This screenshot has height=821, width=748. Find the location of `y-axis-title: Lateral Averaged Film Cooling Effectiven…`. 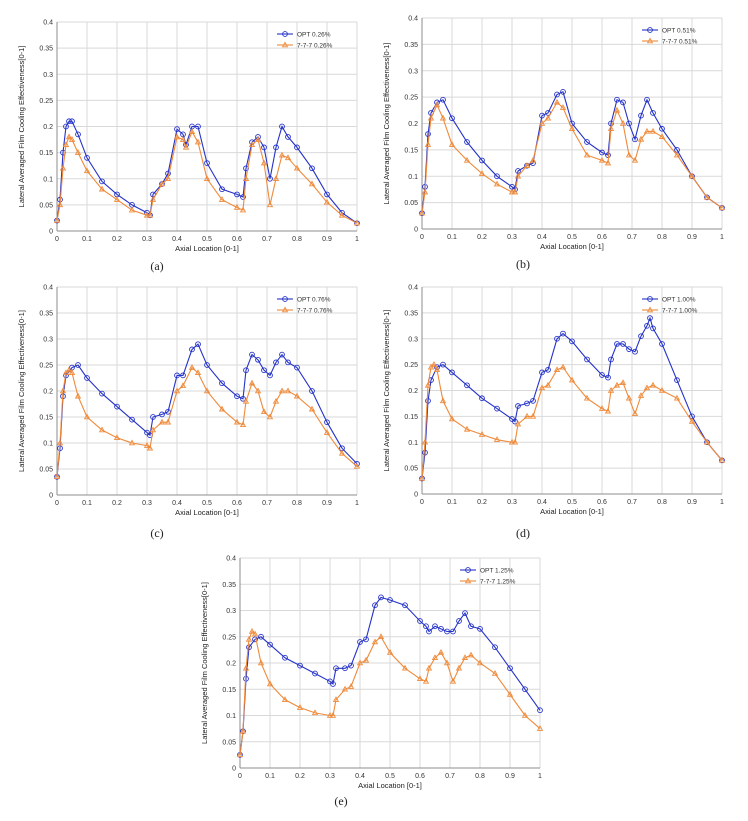

y-axis-title: Lateral Averaged Film Cooling Effectiven… is located at coordinates (204, 663).